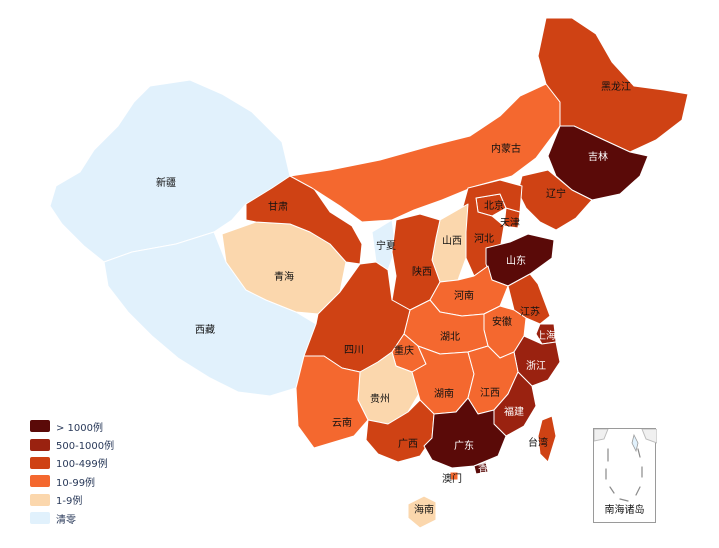 This screenshot has width=719, height=548. I want to click on province-宁夏, so click(384, 245).